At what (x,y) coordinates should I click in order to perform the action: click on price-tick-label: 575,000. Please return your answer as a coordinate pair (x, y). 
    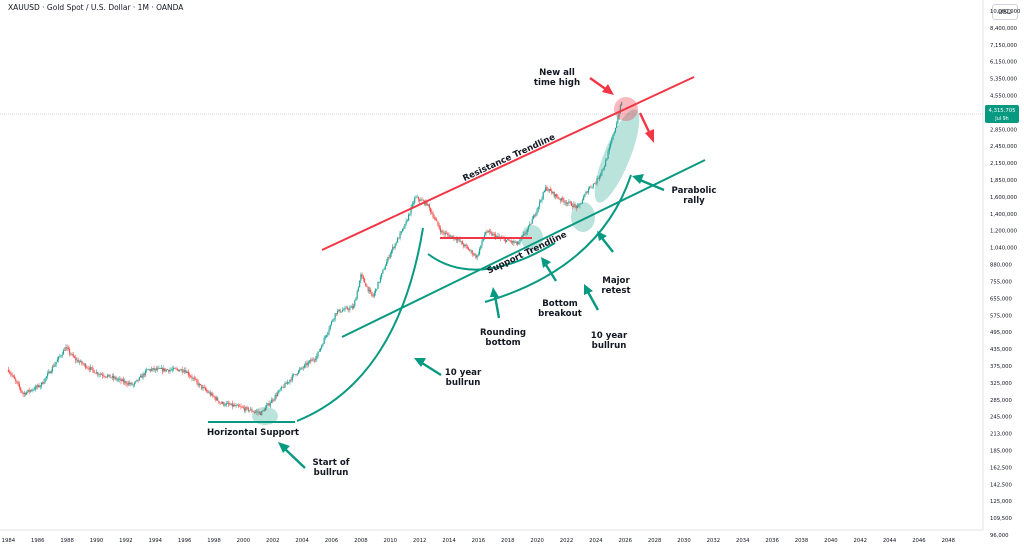
    Looking at the image, I should click on (1001, 316).